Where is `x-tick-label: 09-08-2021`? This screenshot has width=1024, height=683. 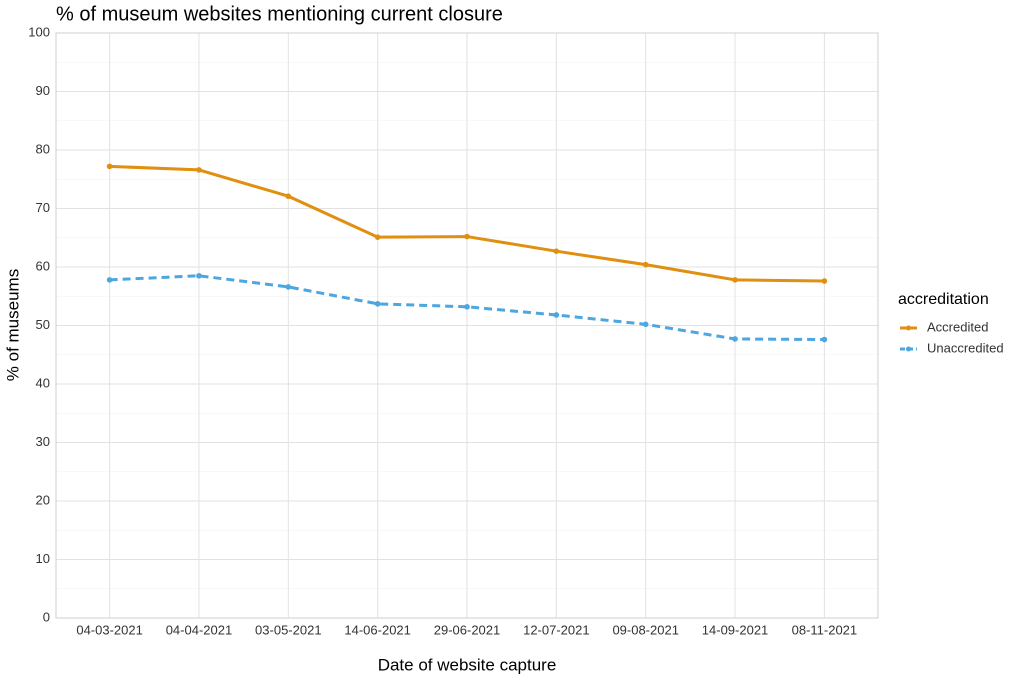 x-tick-label: 09-08-2021 is located at coordinates (645, 629).